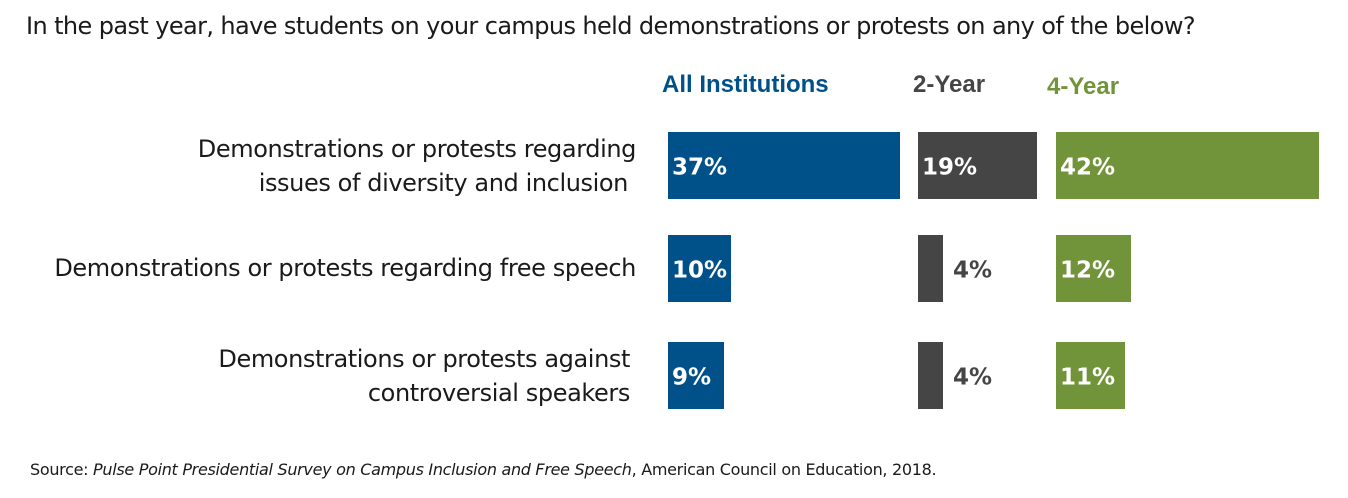 The image size is (1348, 498). What do you see at coordinates (972, 271) in the screenshot?
I see `data-label-2-year-1: 4%` at bounding box center [972, 271].